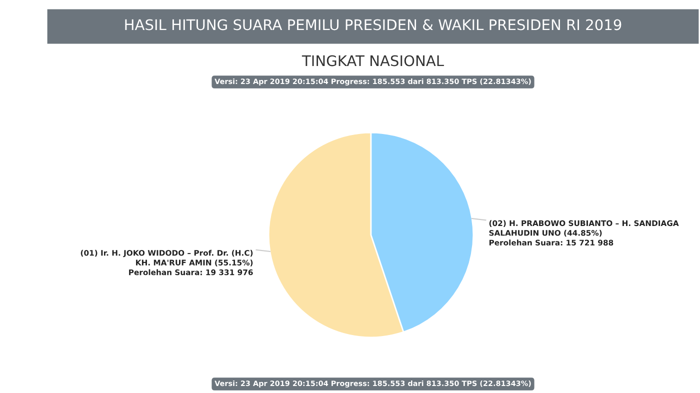 Image resolution: width=700 pixels, height=393 pixels. Describe the element at coordinates (373, 24) in the screenshot. I see `chart-title: HASIL HITUNG SUARA PEMILU PRESIDEN & WAKIL PRESIDEN RI 2019` at that location.